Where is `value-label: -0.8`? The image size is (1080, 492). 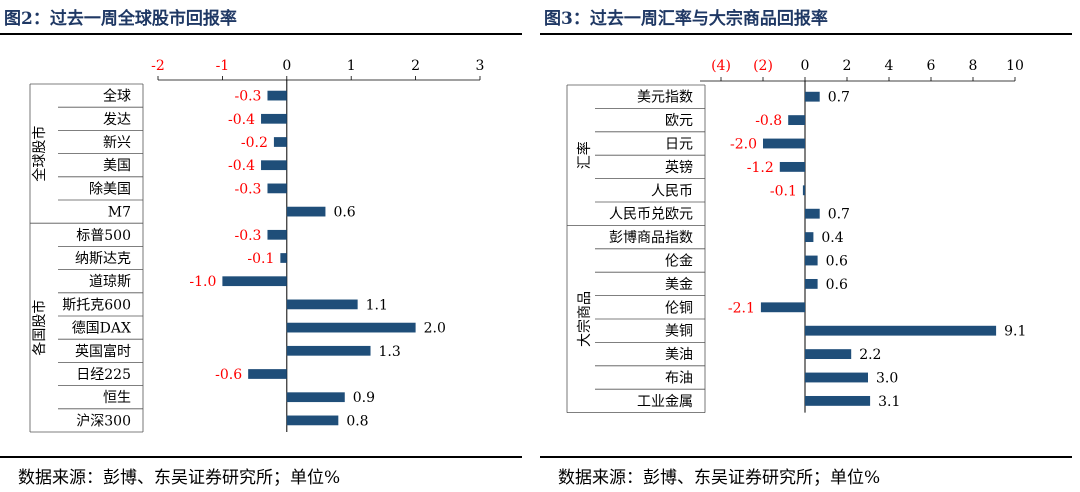 value-label: -0.8 is located at coordinates (768, 121).